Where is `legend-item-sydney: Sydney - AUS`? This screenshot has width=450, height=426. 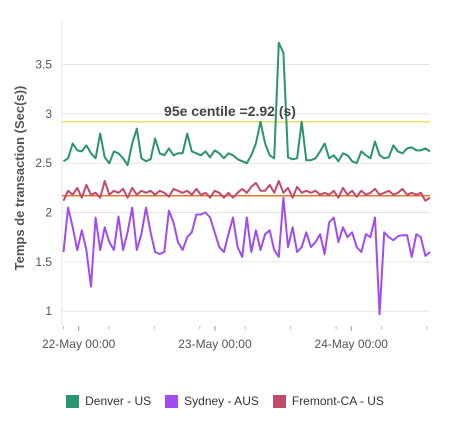
legend-item-sydney: Sydney - AUS is located at coordinates (212, 401).